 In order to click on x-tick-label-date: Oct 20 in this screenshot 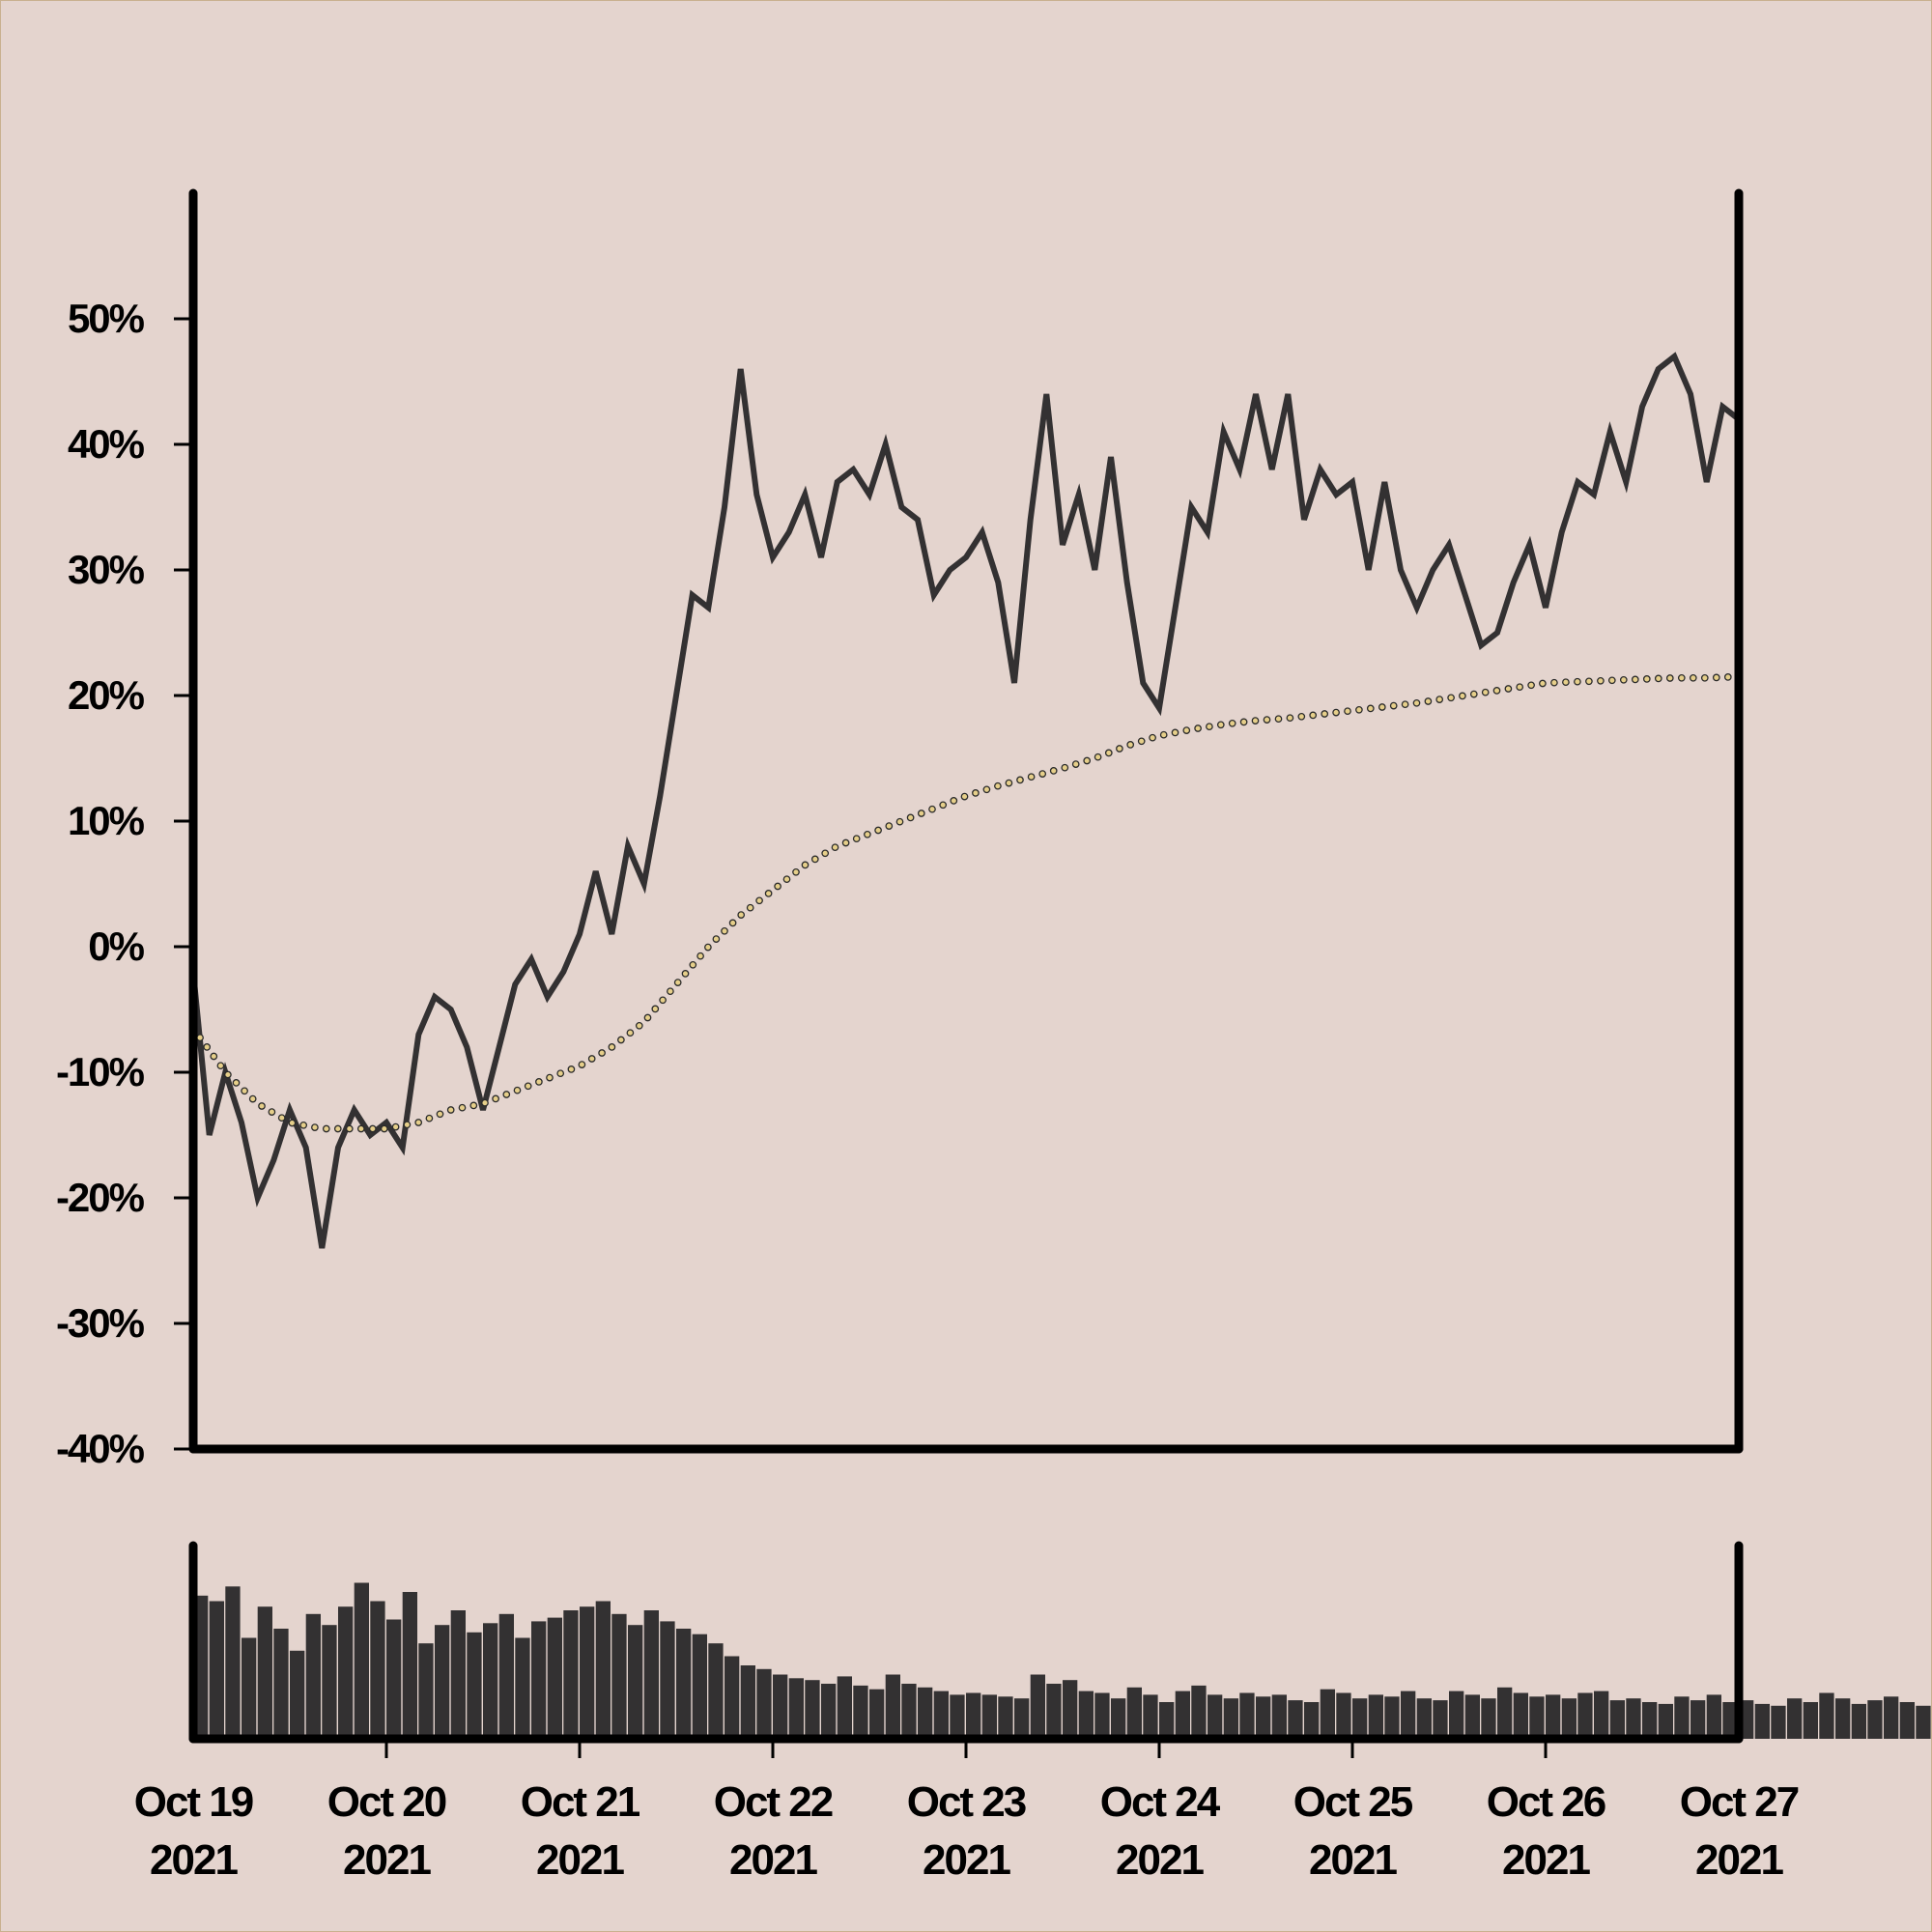, I will do `click(386, 1802)`.